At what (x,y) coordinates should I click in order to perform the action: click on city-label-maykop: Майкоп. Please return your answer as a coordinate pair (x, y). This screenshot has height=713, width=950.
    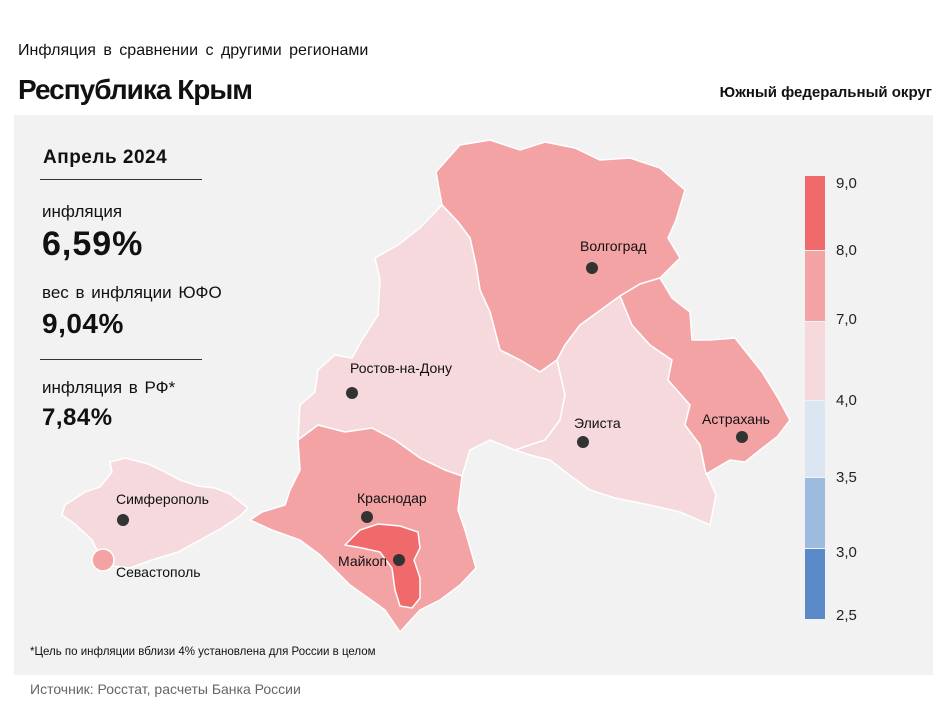
    Looking at the image, I should click on (362, 561).